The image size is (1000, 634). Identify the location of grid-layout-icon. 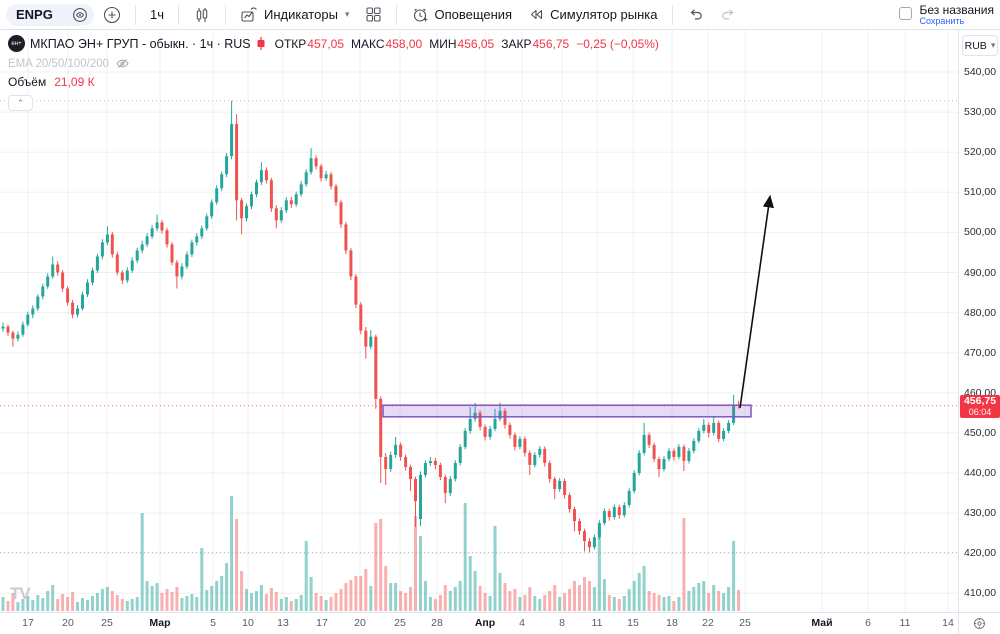
(373, 14).